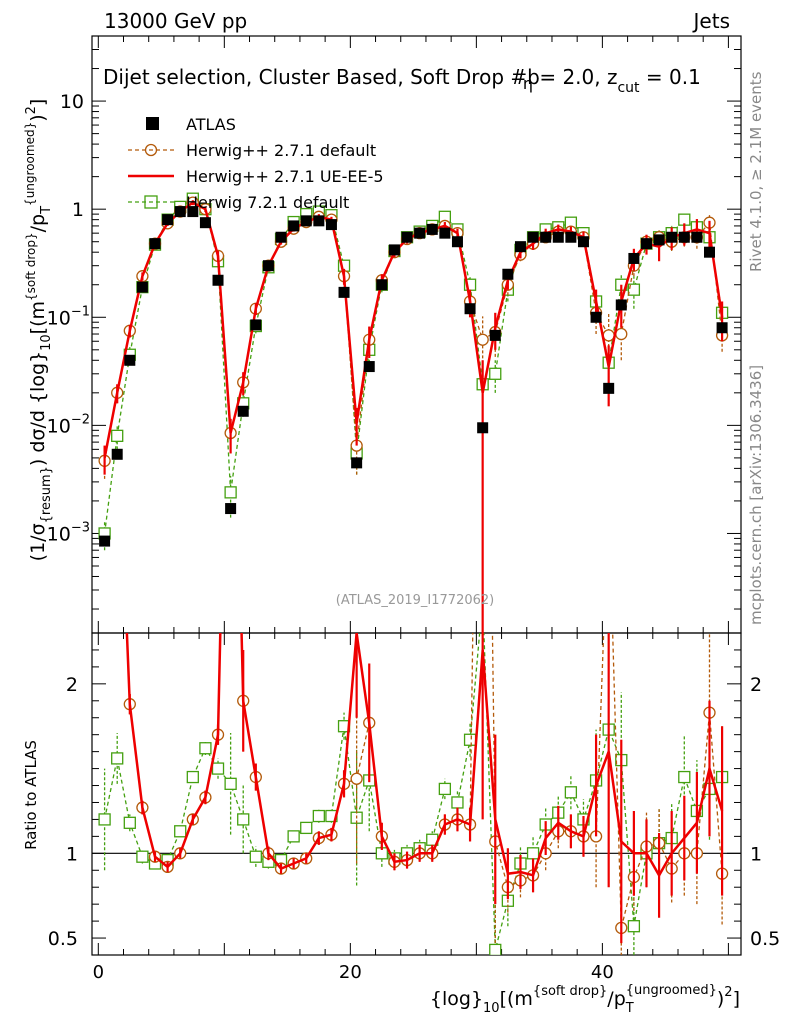 This screenshot has height=1024, width=786. Describe the element at coordinates (38, 117) in the screenshot. I see `ylabel-p9: )` at that location.